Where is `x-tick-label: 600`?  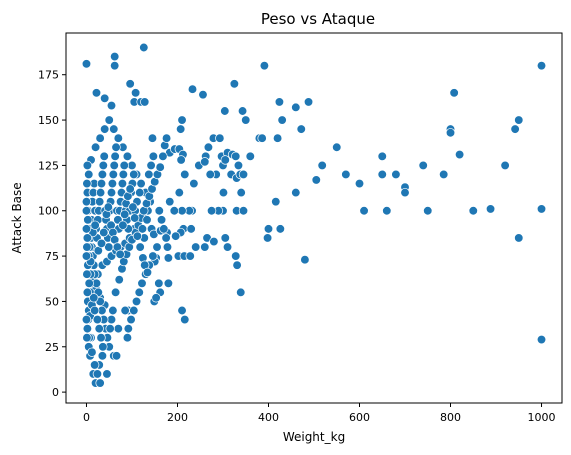
x-tick-label: 600 is located at coordinates (359, 417).